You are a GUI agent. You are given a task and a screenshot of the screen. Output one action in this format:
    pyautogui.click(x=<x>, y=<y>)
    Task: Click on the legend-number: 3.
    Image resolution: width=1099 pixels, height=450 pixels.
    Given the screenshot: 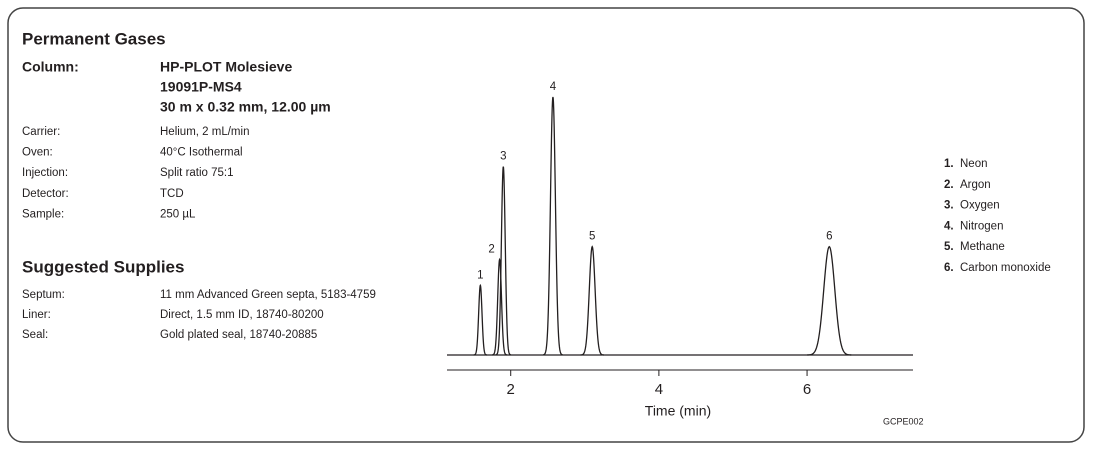 What is the action you would take?
    pyautogui.click(x=949, y=206)
    